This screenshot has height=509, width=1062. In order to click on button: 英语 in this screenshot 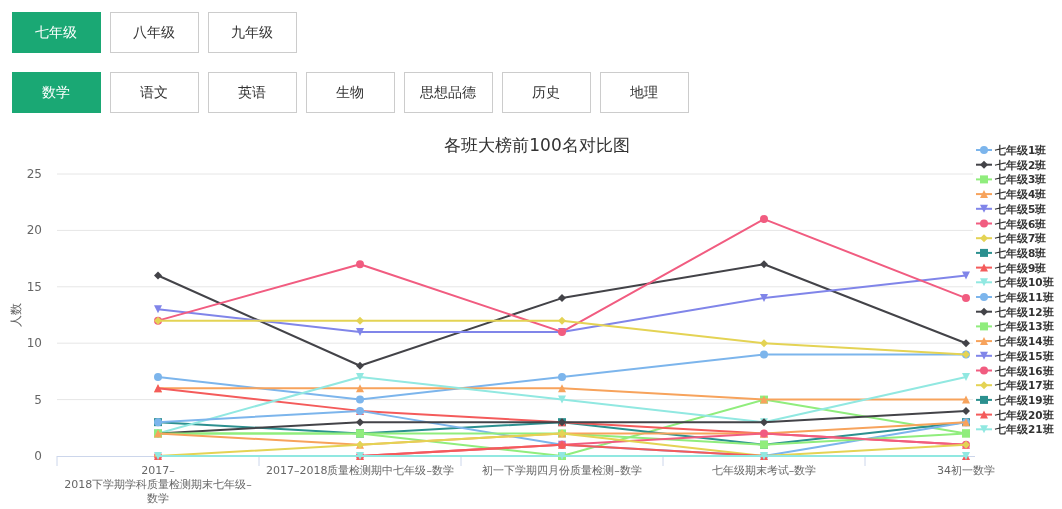, I will do `click(252, 92)`.